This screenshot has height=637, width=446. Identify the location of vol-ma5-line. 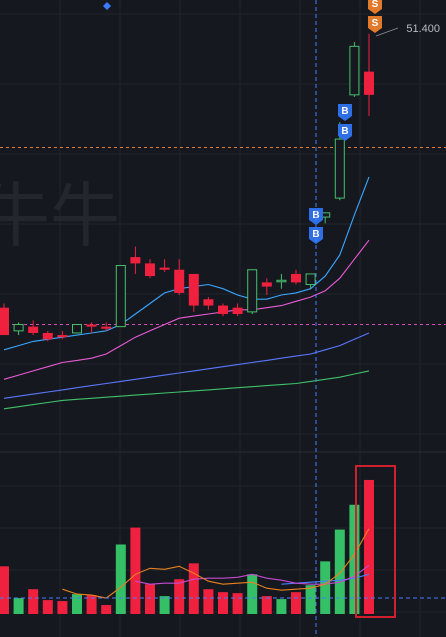
(216, 563).